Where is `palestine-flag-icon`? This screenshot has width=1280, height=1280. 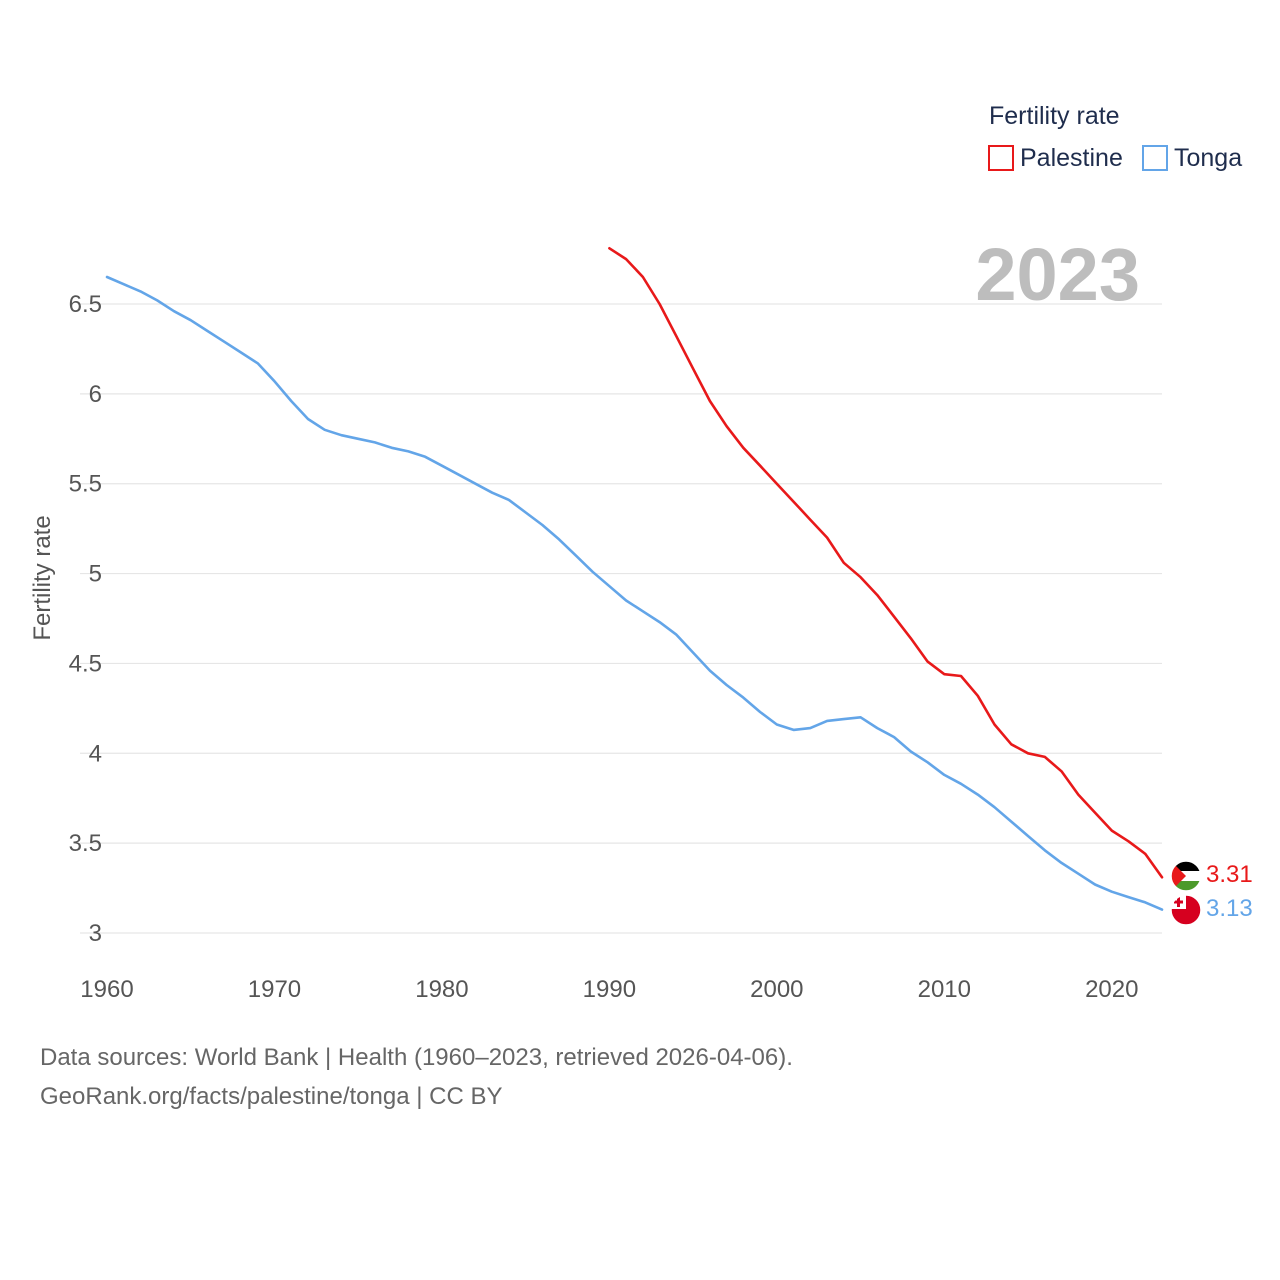 palestine-flag-icon is located at coordinates (1186, 876).